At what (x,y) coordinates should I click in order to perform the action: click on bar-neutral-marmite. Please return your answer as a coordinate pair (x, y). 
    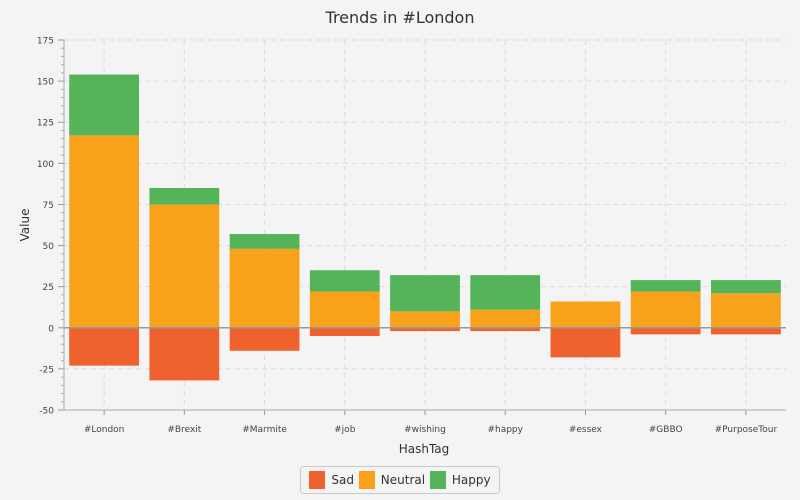
    Looking at the image, I should click on (264, 288).